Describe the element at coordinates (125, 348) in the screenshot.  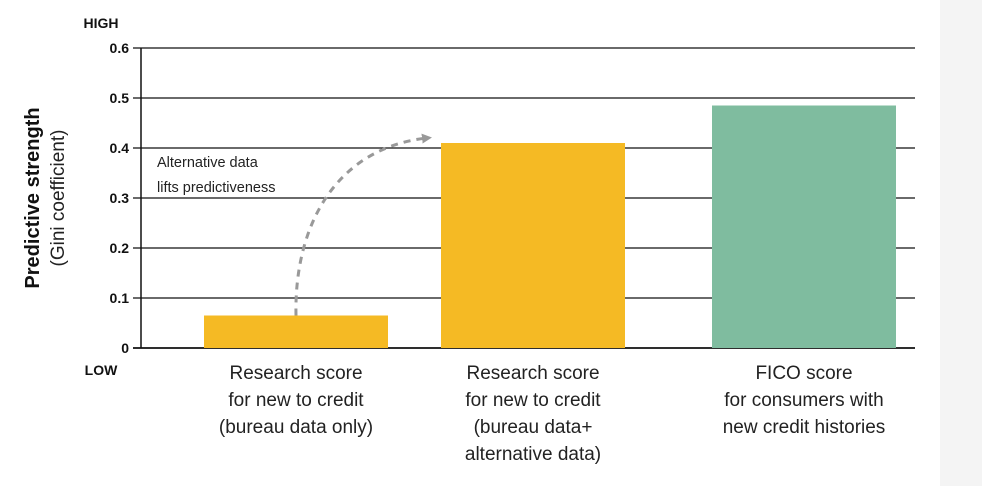
I see `y-tick-label: 0` at that location.